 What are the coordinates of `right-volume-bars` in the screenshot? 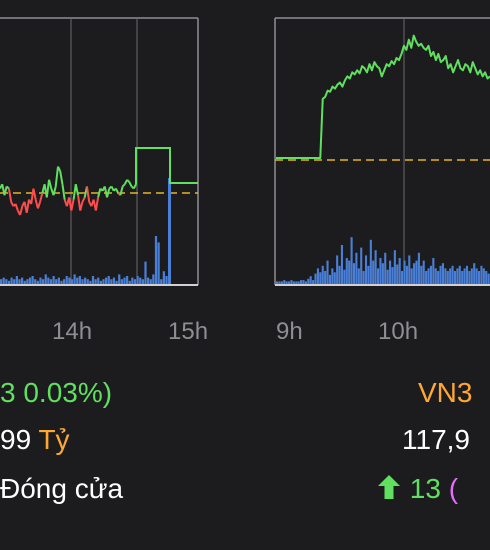 It's located at (383, 260).